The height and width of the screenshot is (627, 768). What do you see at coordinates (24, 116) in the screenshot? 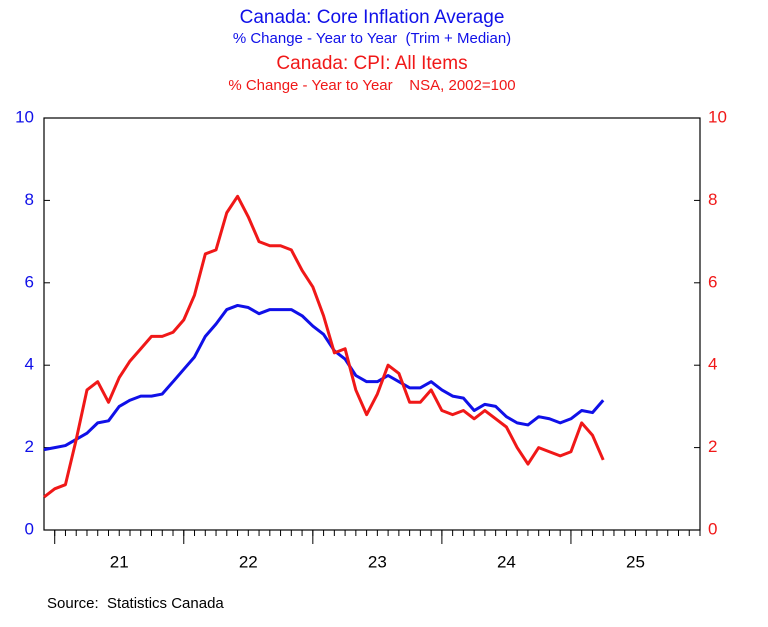
I see `y-tick-label: 10` at bounding box center [24, 116].